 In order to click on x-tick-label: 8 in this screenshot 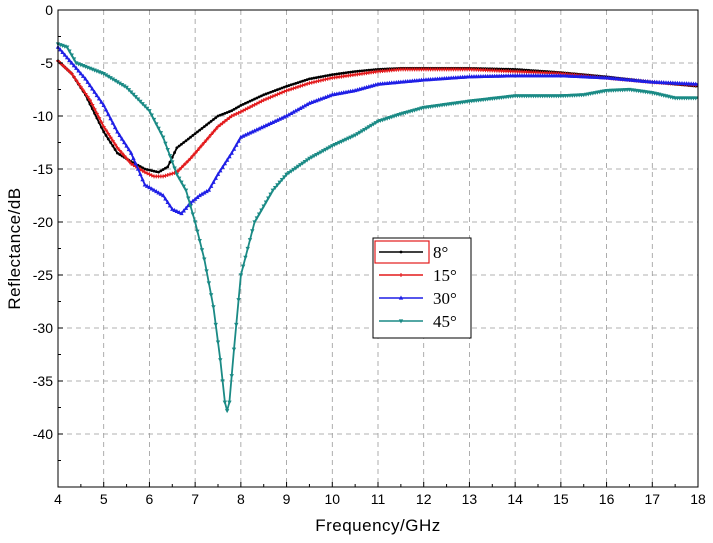, I will do `click(241, 499)`.